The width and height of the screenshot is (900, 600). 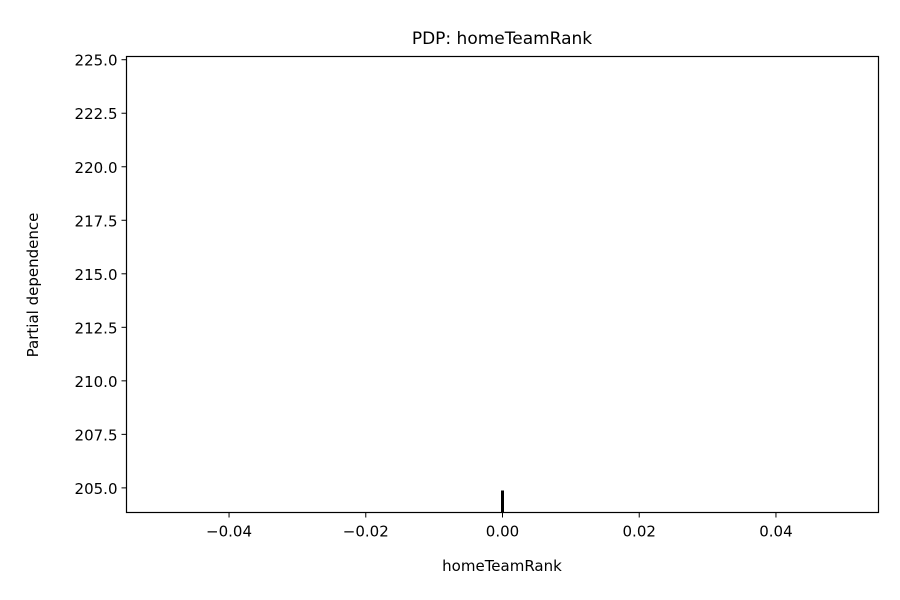 I want to click on x-tick-label: −0.04, so click(x=229, y=532).